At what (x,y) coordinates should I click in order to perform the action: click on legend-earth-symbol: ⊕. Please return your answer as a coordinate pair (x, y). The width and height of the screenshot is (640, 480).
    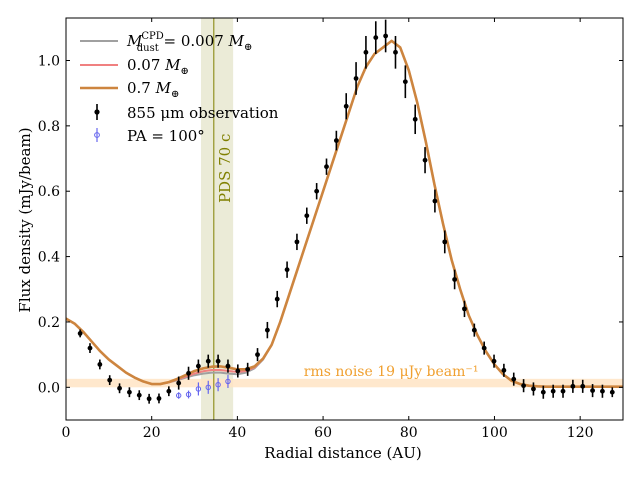
    Looking at the image, I should click on (248, 47).